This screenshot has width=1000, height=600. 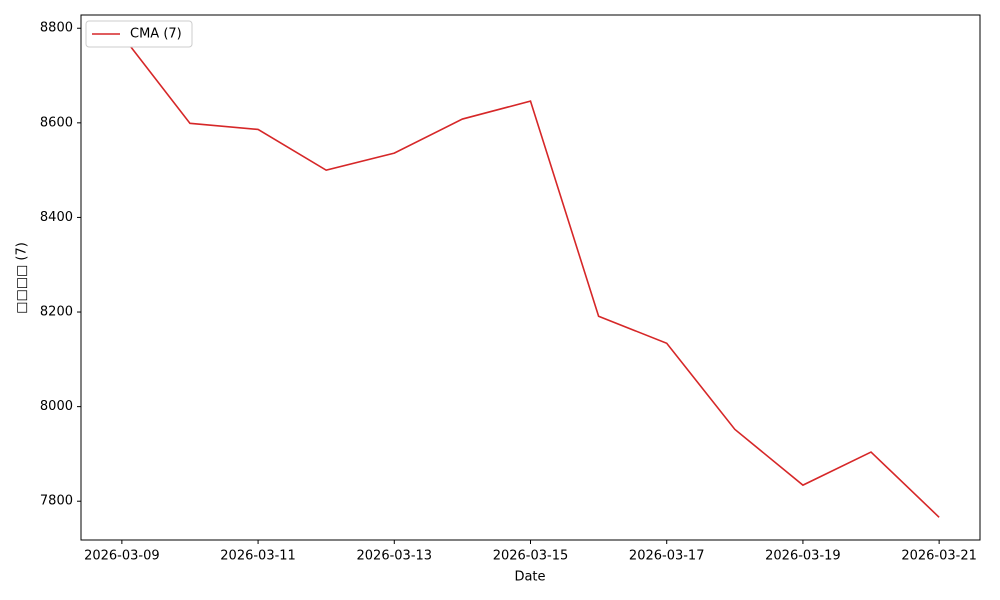 I want to click on legend-label: CMA (7), so click(x=156, y=34).